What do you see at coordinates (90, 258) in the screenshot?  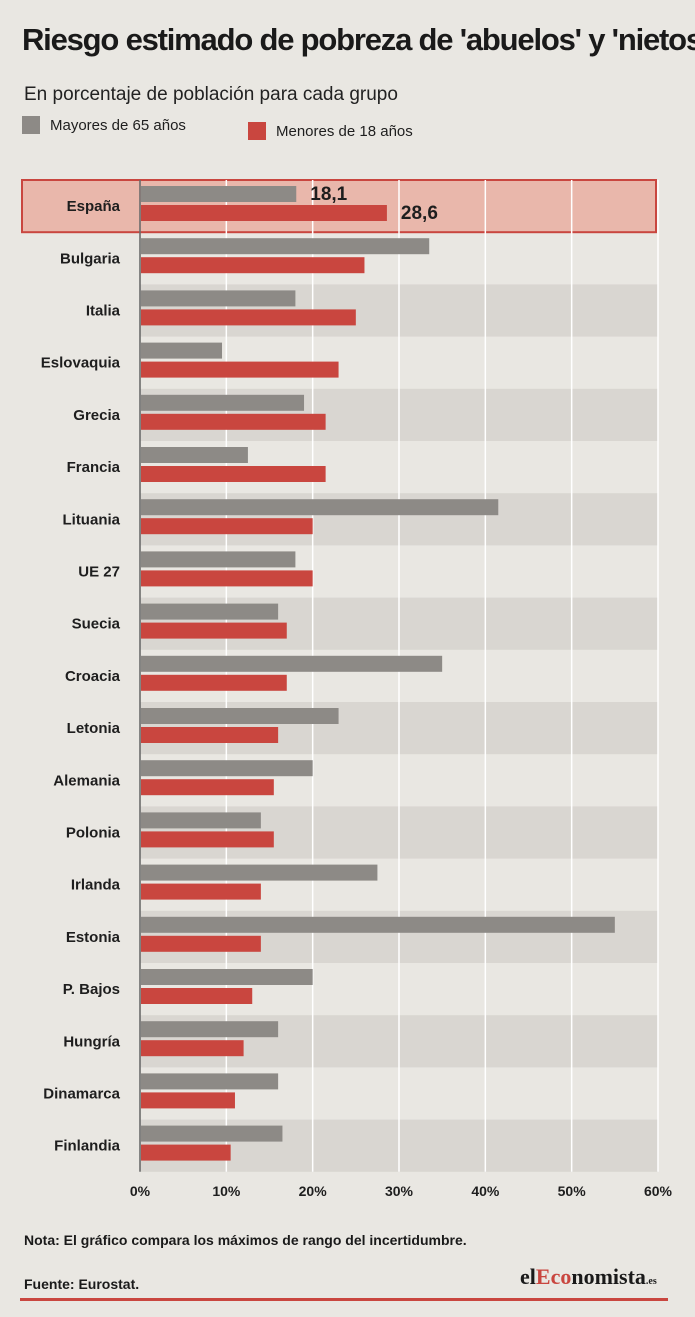 I see `category-label: Bulgaria` at bounding box center [90, 258].